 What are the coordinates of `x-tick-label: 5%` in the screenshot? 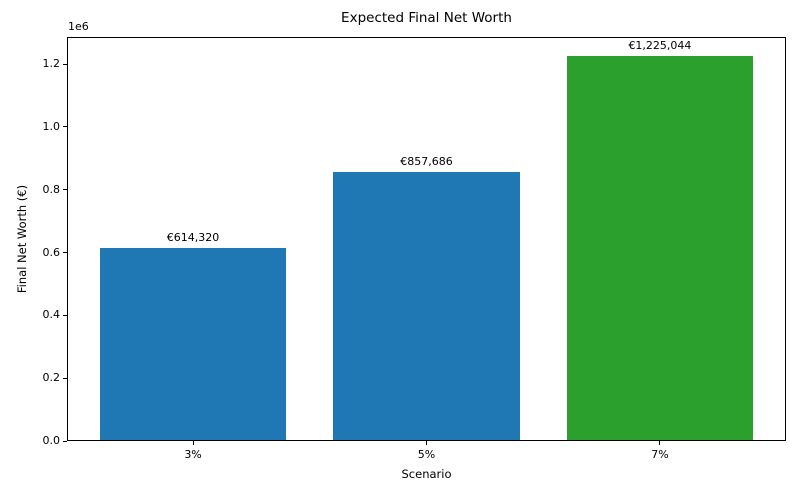 It's located at (426, 454).